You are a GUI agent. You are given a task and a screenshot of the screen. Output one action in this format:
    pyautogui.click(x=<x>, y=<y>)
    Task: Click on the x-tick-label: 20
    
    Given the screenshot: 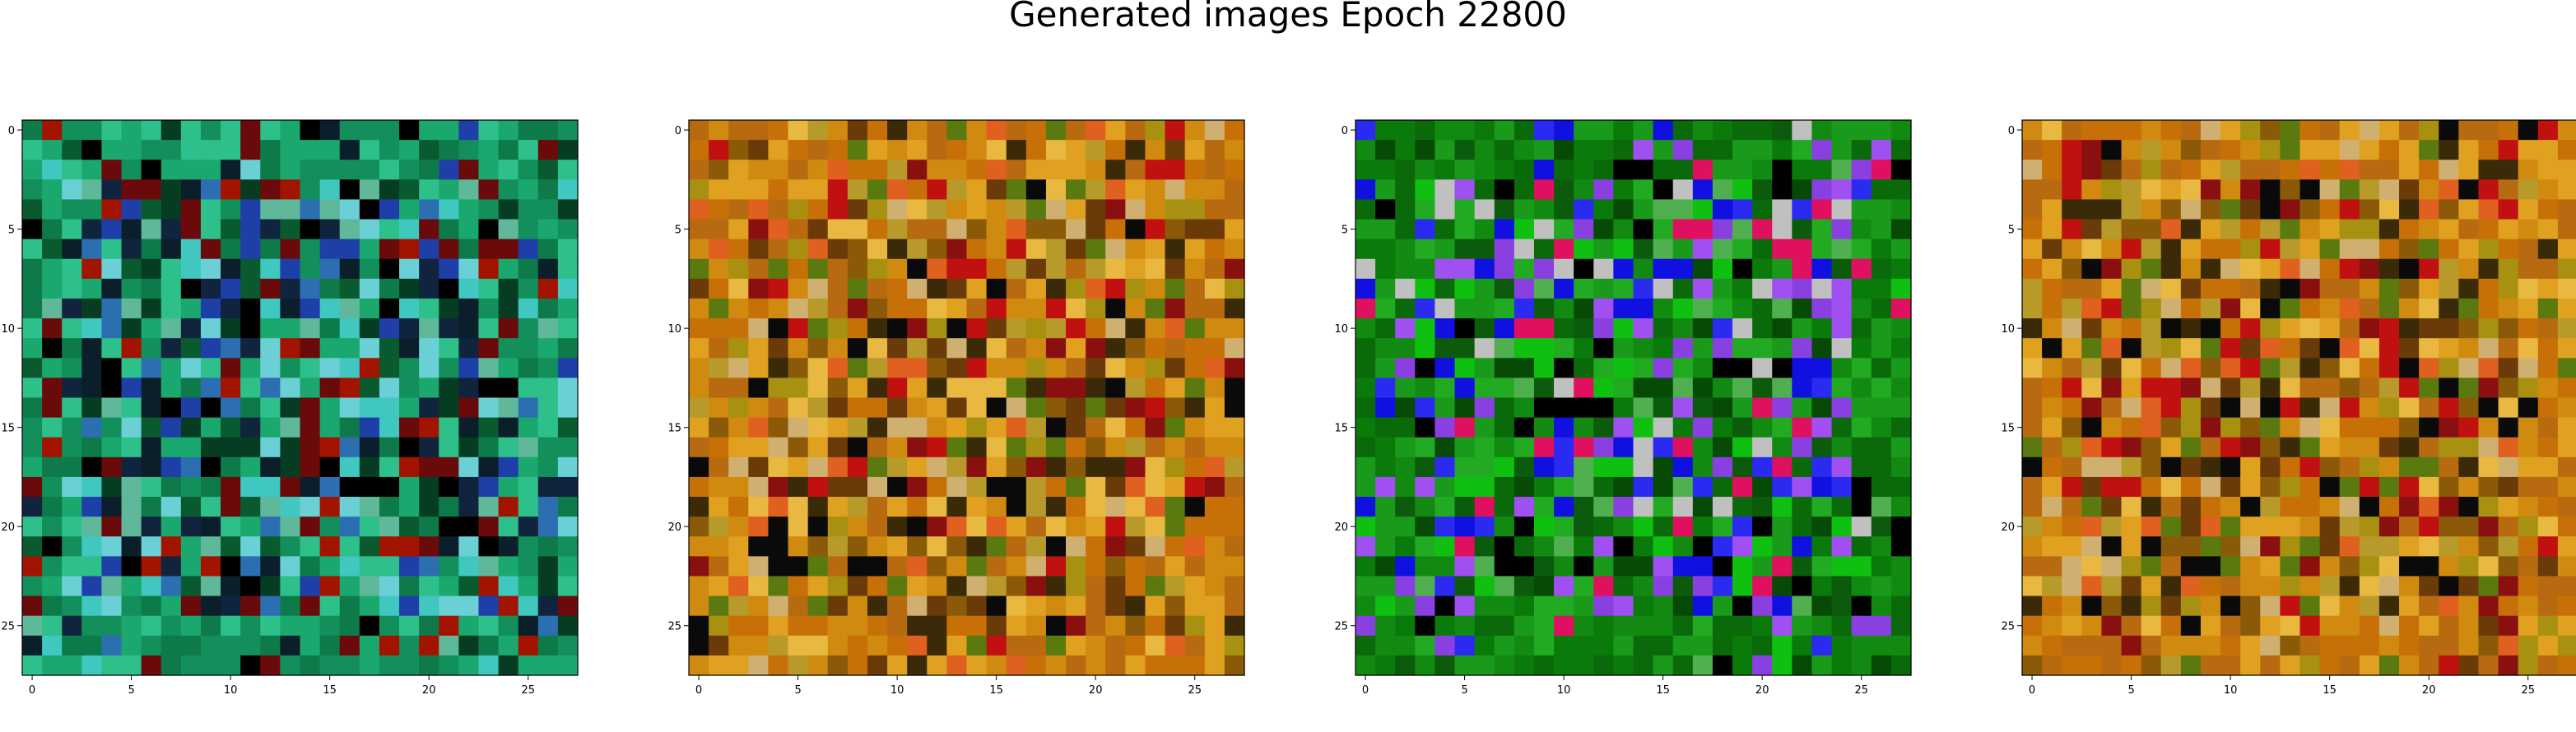 What is the action you would take?
    pyautogui.click(x=1762, y=690)
    